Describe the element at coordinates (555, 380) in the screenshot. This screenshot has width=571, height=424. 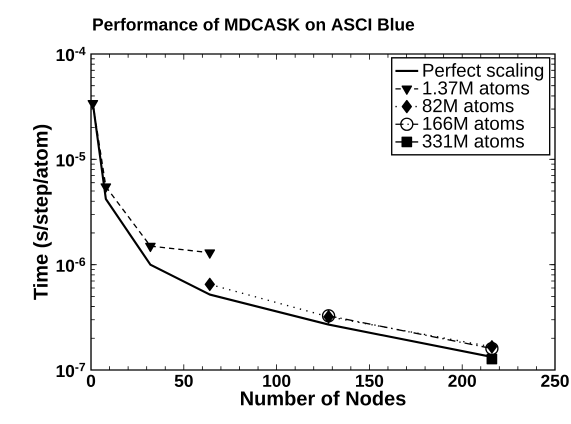
I see `x-tick-label: 250` at that location.